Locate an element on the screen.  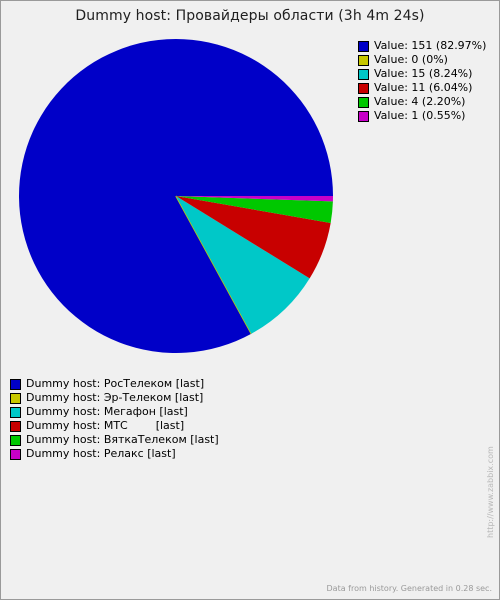
series-legend-item-5: Dummy host: Релакс [last] is located at coordinates (114, 454).